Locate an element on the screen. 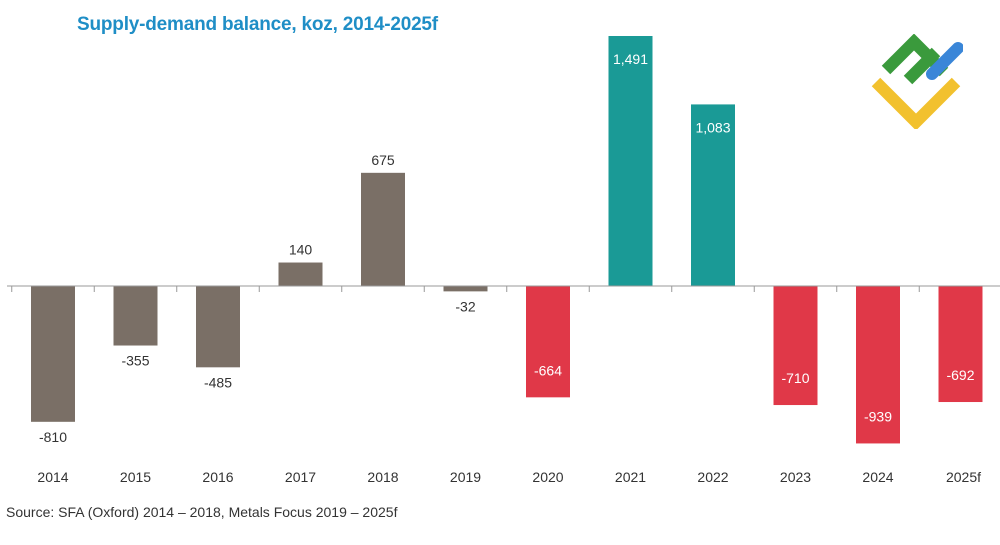 This screenshot has width=1000, height=545. bar-2024 is located at coordinates (878, 365).